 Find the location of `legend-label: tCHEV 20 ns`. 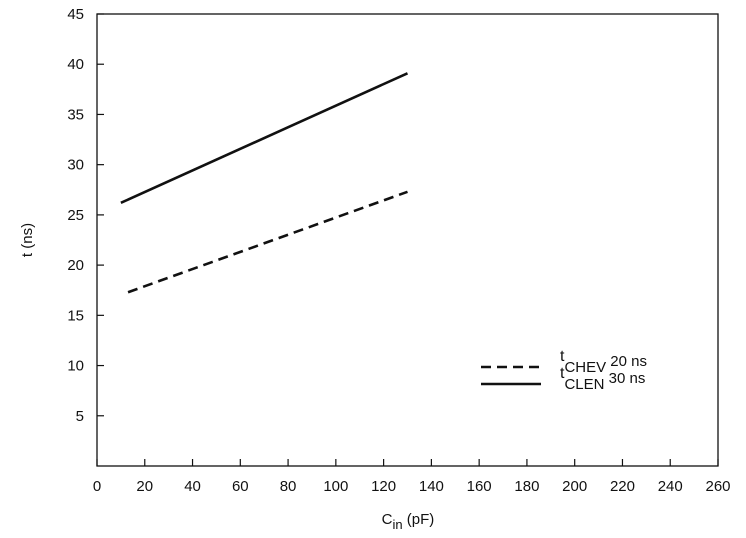

legend-label: tCHEV 20 ns is located at coordinates (603, 362).